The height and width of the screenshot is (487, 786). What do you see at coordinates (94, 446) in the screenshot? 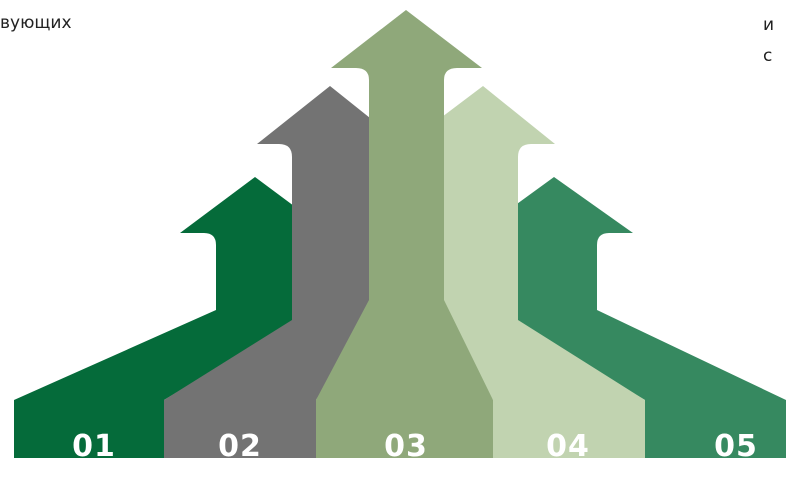
I see `arrow-01-label: 01` at bounding box center [94, 446].